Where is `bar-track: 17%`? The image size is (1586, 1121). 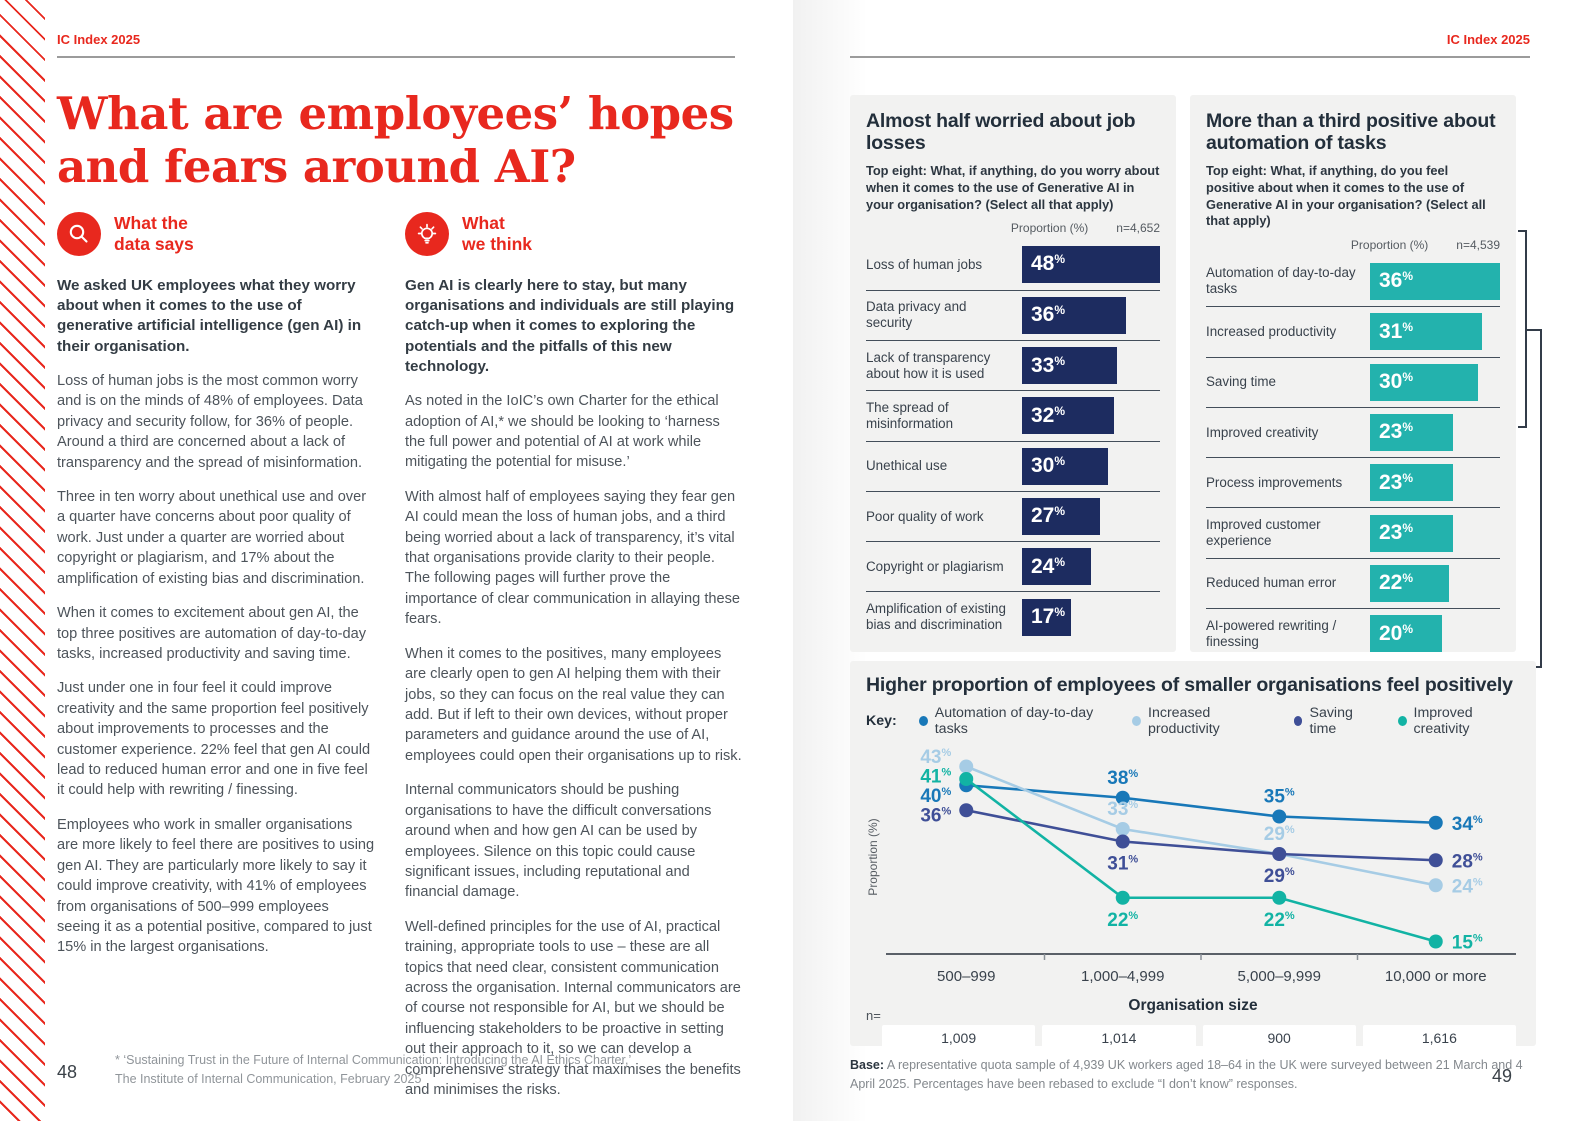
bar-track: 17% is located at coordinates (1091, 617).